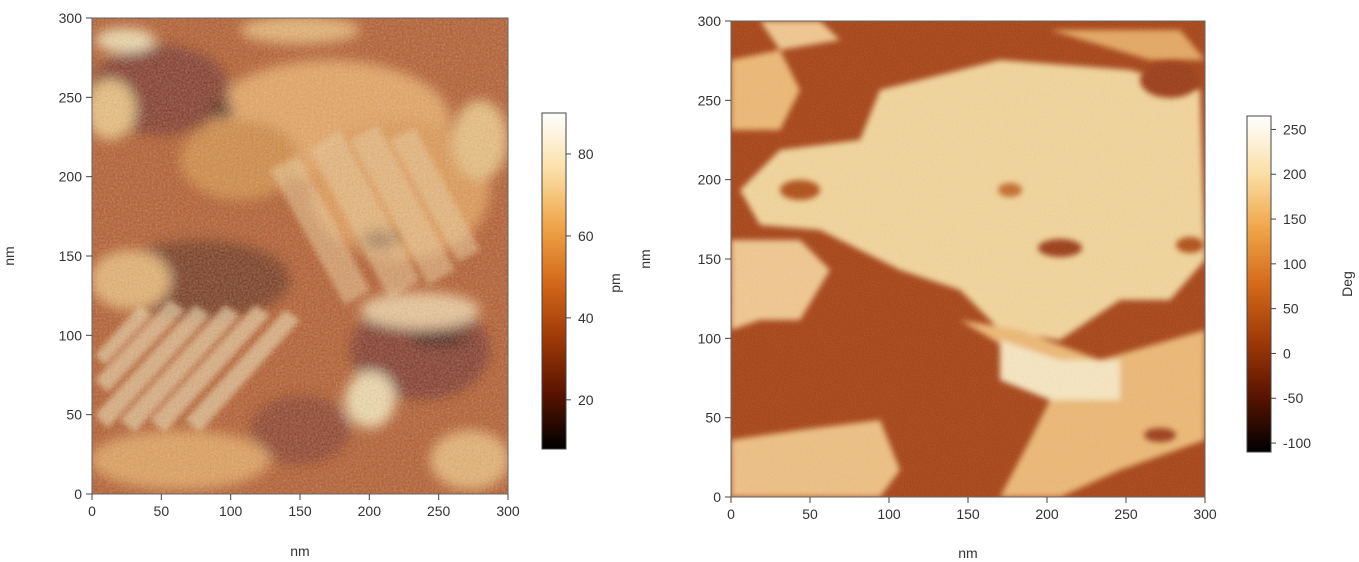 Image resolution: width=1359 pixels, height=562 pixels. I want to click on phase-colorbar: -100 -50 0 50 100 150 200 250 Deg, so click(1300, 284).